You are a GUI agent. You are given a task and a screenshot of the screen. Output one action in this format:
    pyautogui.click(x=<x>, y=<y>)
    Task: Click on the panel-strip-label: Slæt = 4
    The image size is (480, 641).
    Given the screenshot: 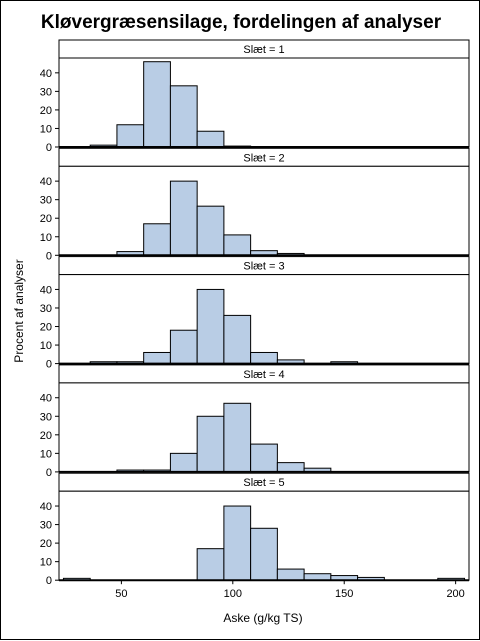 What is the action you would take?
    pyautogui.click(x=263, y=375)
    